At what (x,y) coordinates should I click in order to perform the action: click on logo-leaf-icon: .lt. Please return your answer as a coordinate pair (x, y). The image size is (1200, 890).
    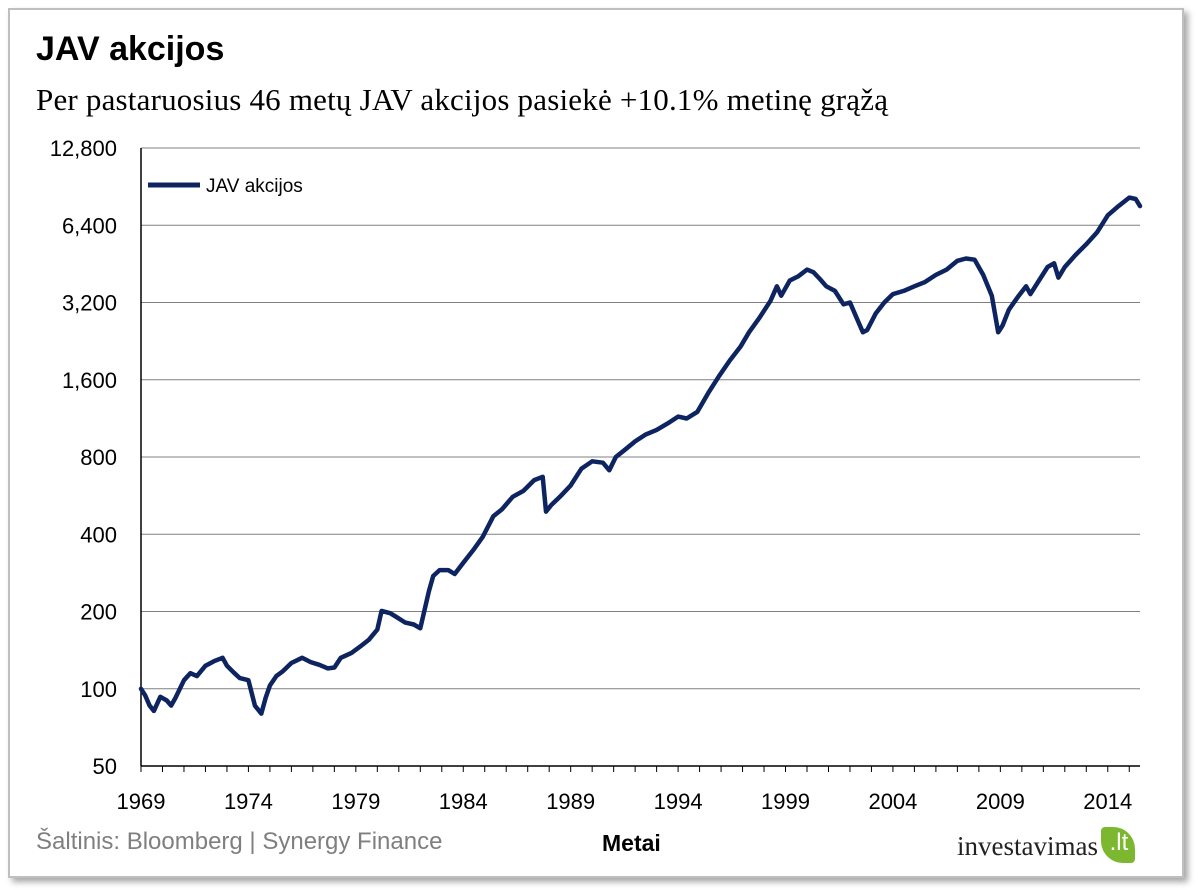
    Looking at the image, I should click on (1118, 846).